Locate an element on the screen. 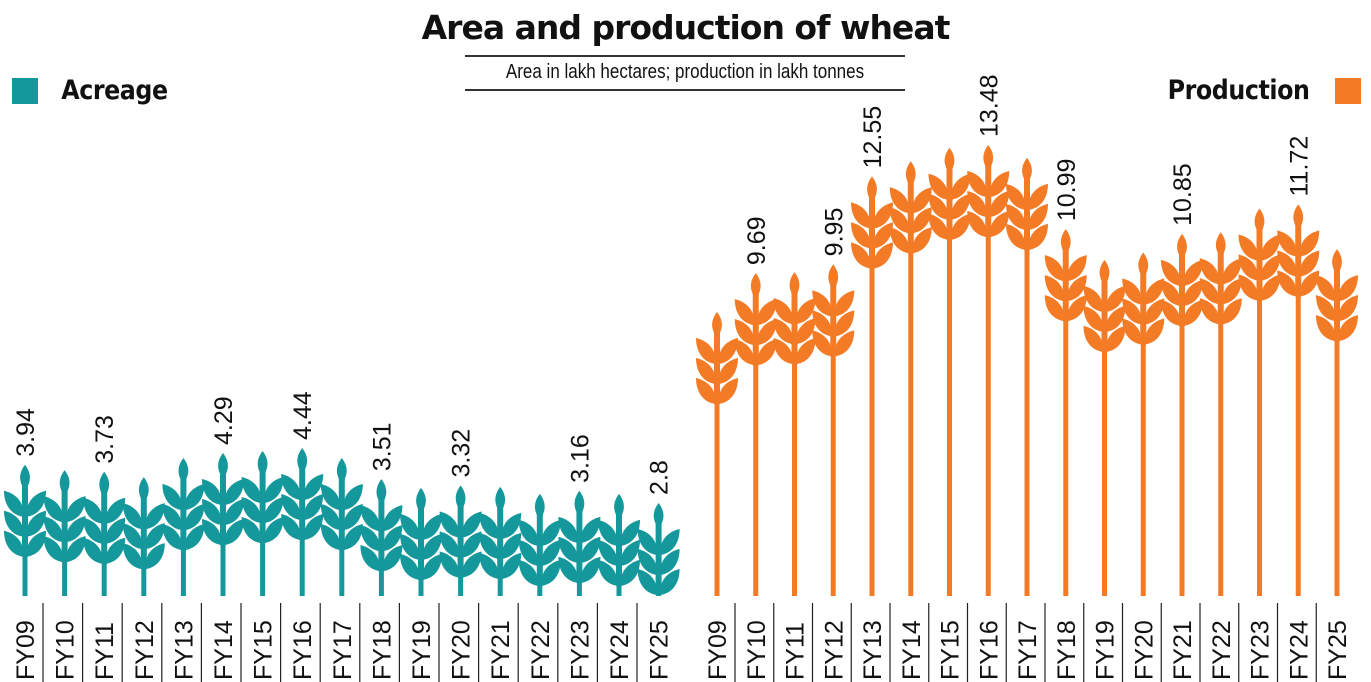 The width and height of the screenshot is (1371, 682). production-wheat-FY15 is located at coordinates (949, 372).